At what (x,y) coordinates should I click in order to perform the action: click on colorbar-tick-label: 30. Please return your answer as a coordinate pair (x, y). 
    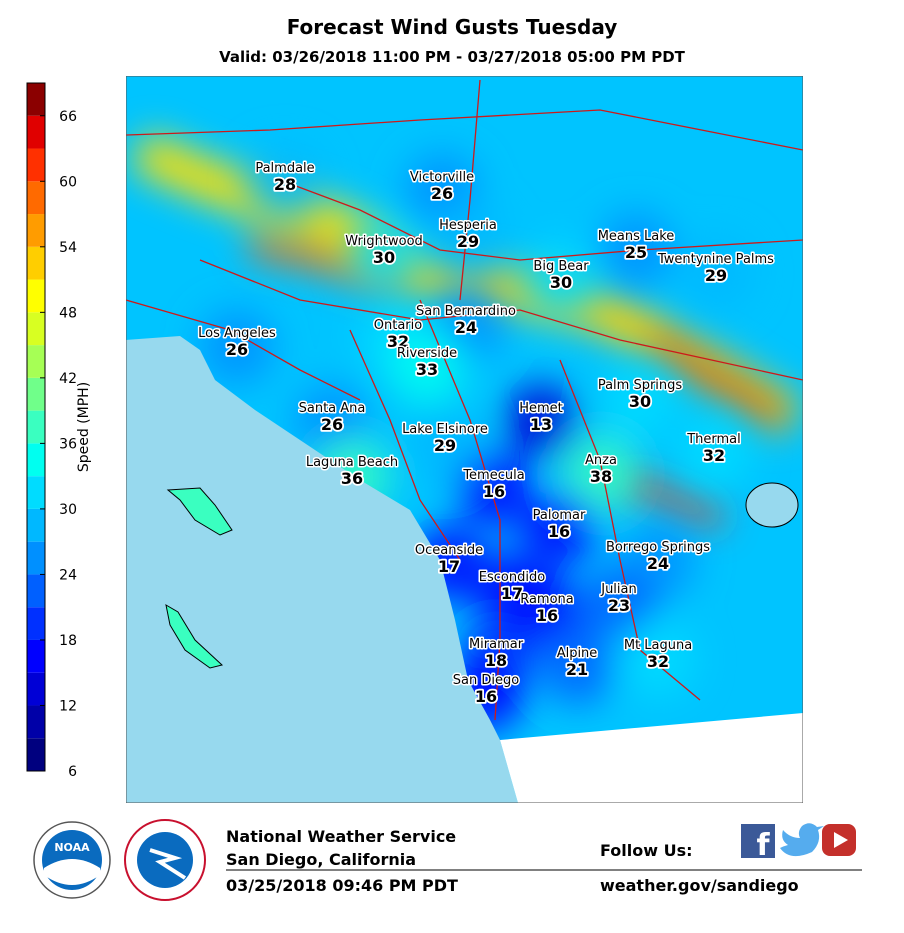
    Looking at the image, I should click on (68, 510).